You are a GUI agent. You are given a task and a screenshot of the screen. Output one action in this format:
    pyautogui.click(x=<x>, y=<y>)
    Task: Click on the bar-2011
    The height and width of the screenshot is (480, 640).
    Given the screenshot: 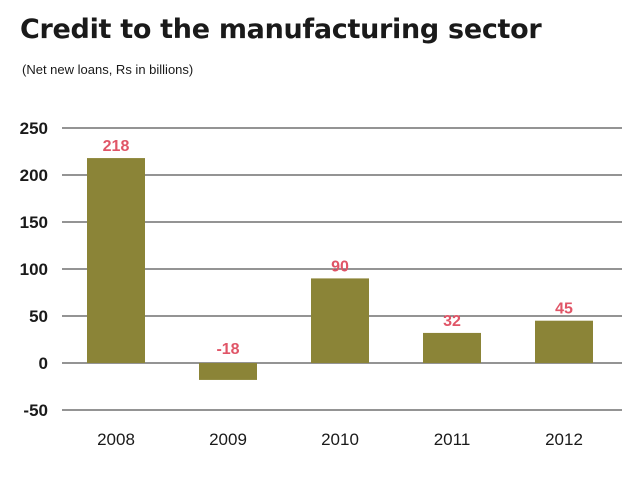 What is the action you would take?
    pyautogui.click(x=452, y=347)
    